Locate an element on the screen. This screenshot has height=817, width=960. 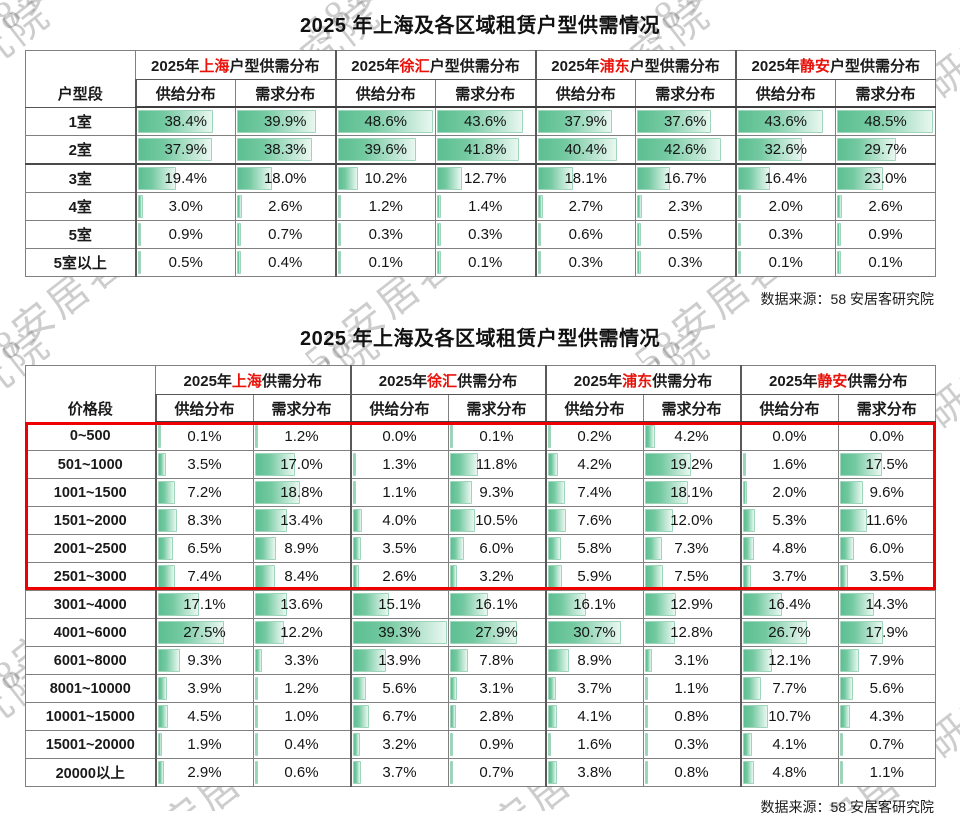
row-label-cell: 3室 is located at coordinates (80, 178).